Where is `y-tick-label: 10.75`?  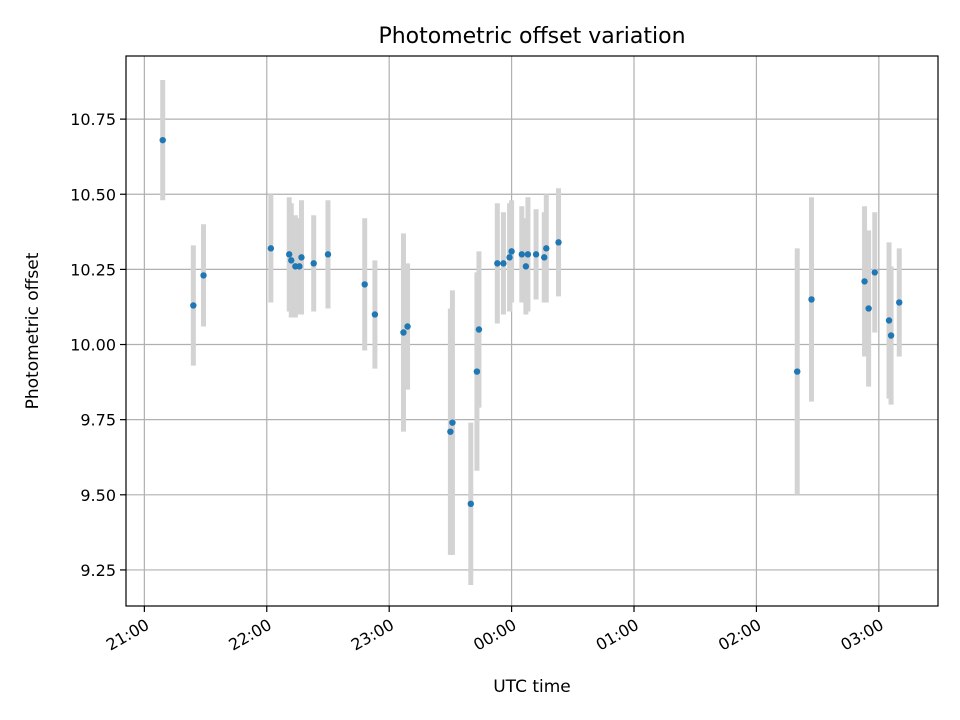 y-tick-label: 10.75 is located at coordinates (93, 119).